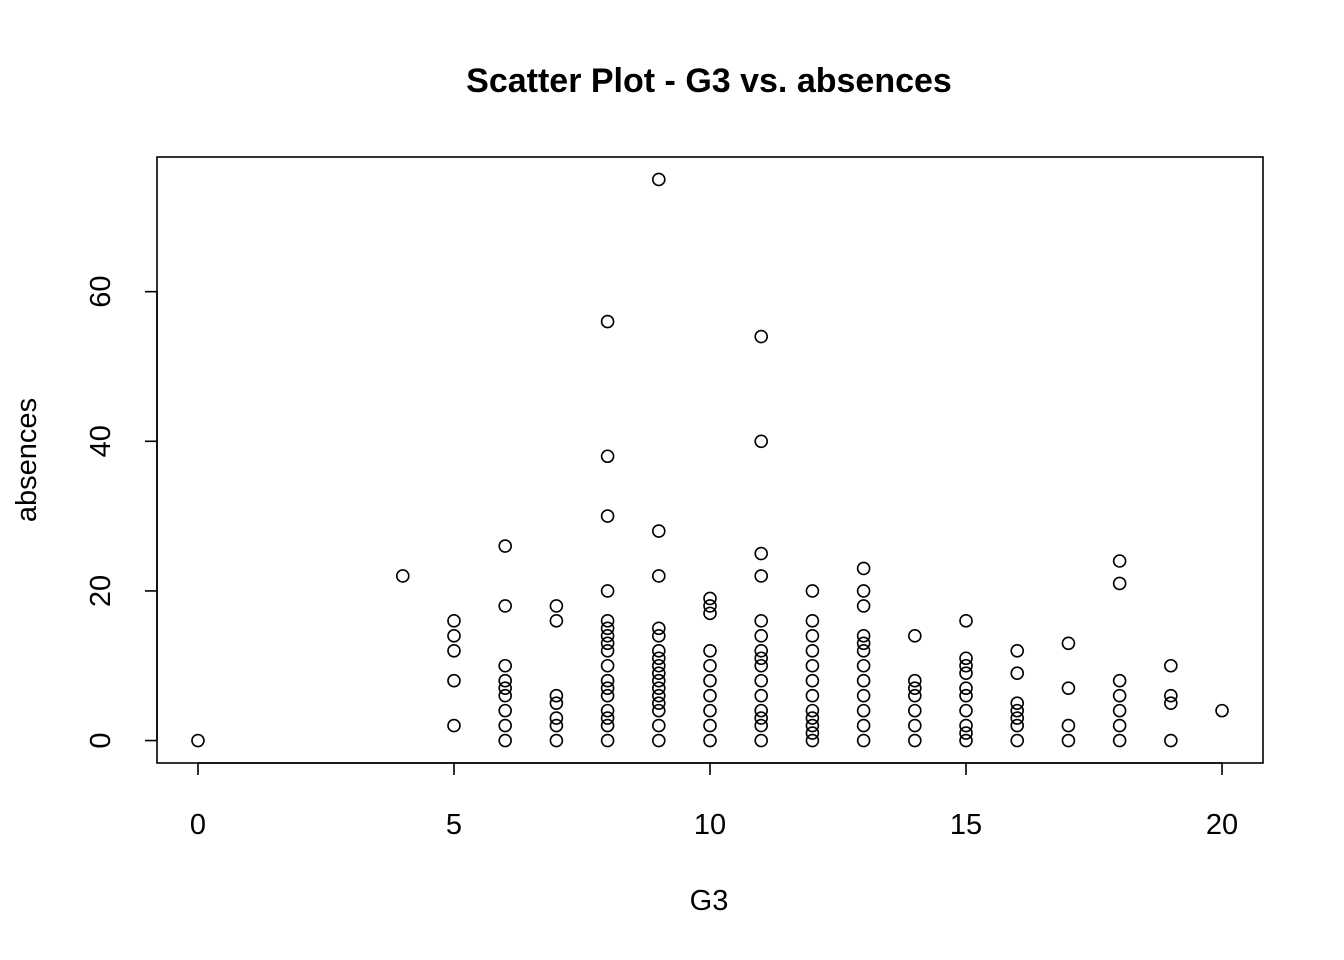 This screenshot has width=1344, height=960. What do you see at coordinates (714, 801) in the screenshot?
I see `x-axis: 0 5 10 15 20` at bounding box center [714, 801].